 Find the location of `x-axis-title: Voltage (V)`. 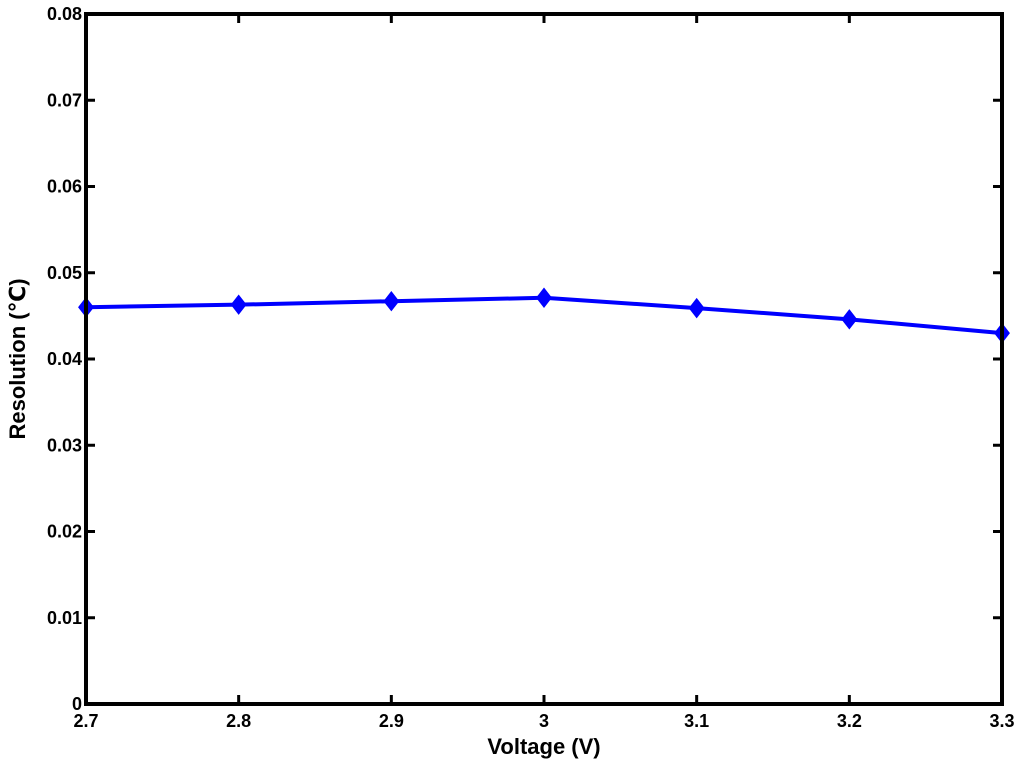

x-axis-title: Voltage (V) is located at coordinates (543, 746).